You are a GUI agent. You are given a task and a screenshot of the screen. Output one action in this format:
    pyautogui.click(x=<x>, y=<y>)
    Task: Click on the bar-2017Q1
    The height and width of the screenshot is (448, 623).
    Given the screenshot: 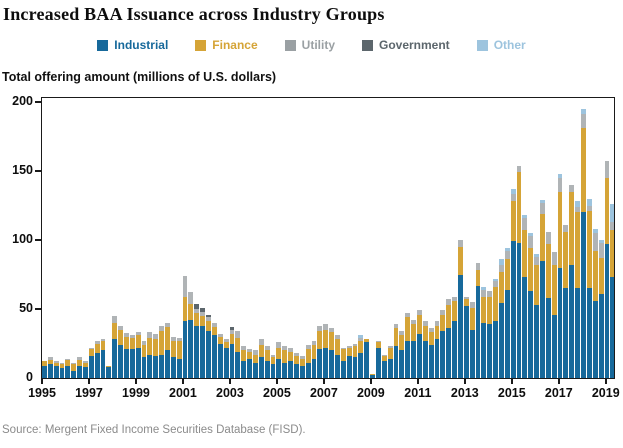 What is the action you would take?
    pyautogui.click(x=560, y=275)
    